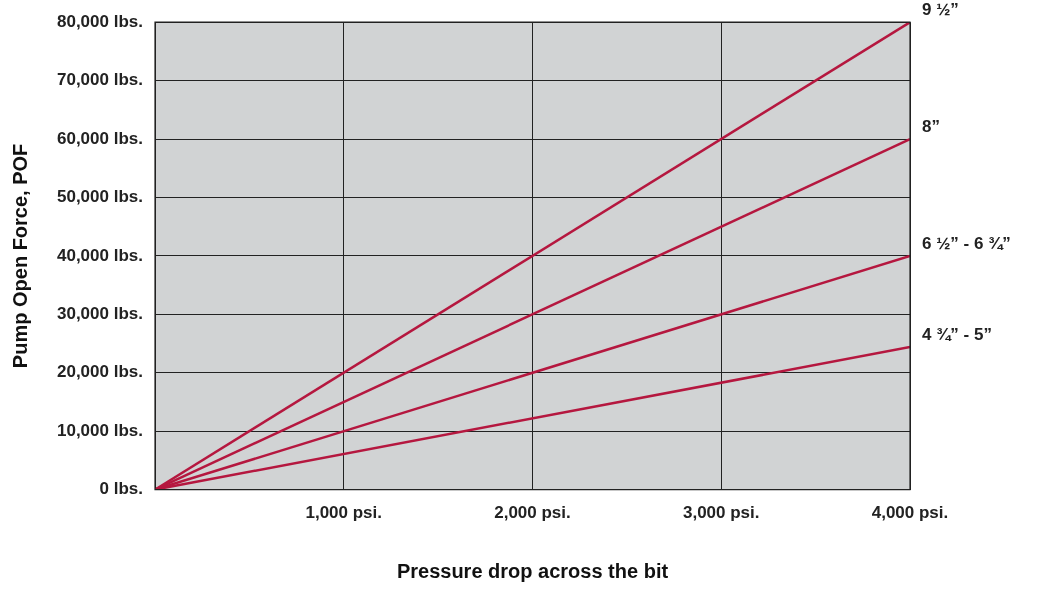  Describe the element at coordinates (99, 138) in the screenshot. I see `y-tick-label: 60,000 lbs.` at that location.